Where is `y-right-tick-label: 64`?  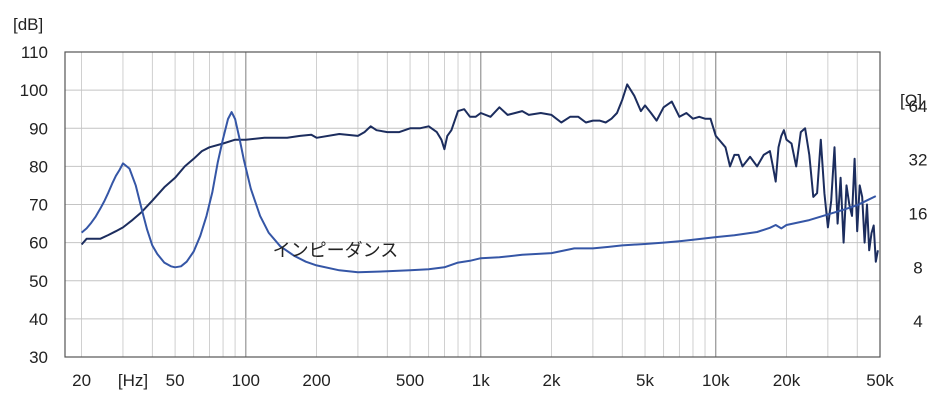
y-right-tick-label: 64 is located at coordinates (918, 106).